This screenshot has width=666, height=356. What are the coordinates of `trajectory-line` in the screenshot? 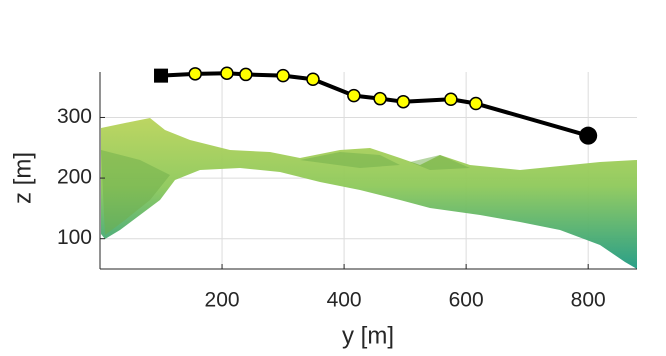 It's located at (374, 104).